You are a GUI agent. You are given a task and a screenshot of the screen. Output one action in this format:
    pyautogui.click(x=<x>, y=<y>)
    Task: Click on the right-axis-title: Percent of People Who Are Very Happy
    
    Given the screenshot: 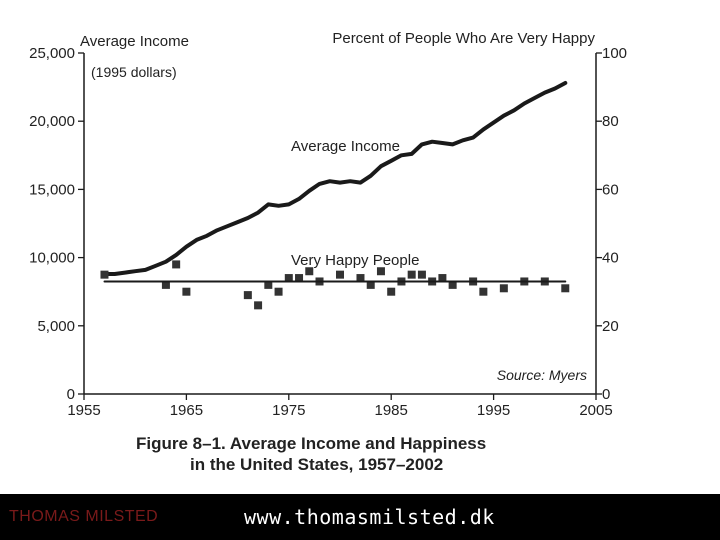 What is the action you would take?
    pyautogui.click(x=463, y=38)
    